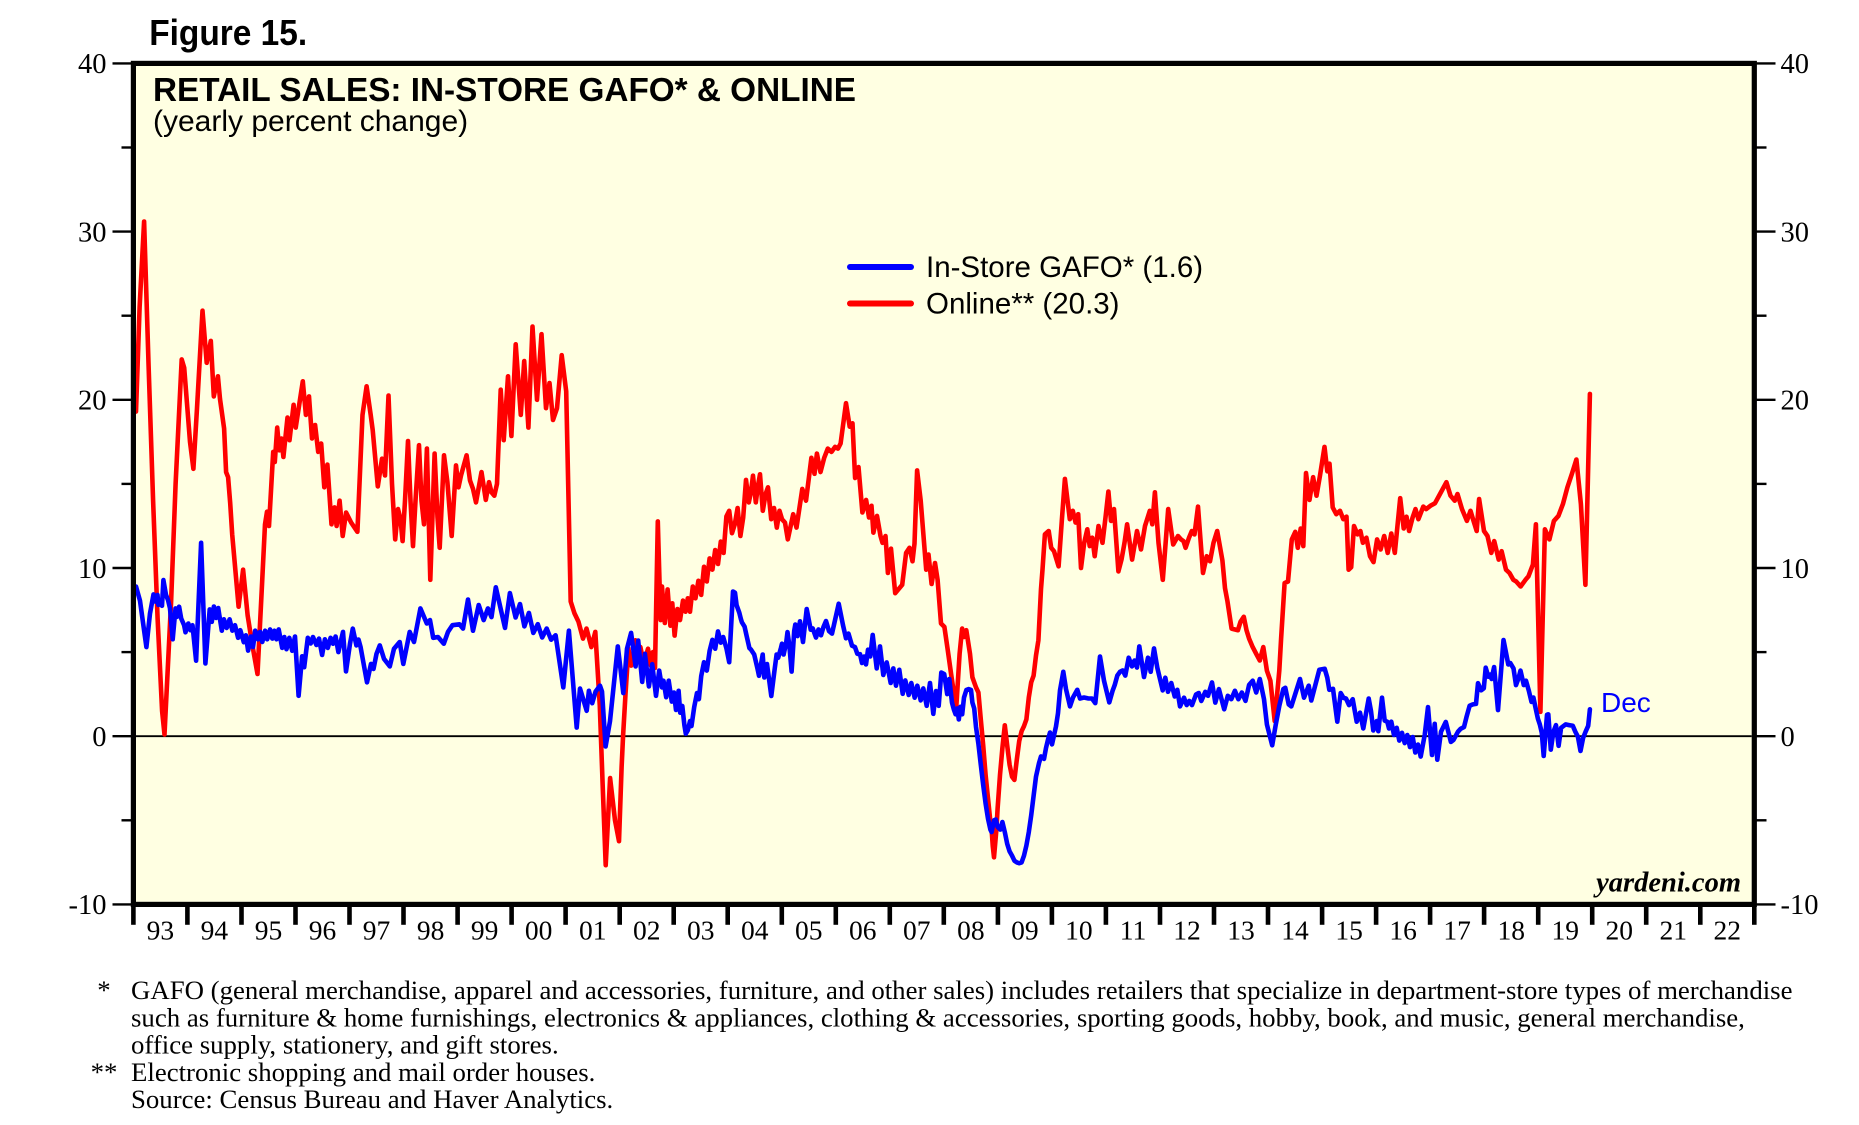 This screenshot has height=1125, width=1859. Describe the element at coordinates (1674, 930) in the screenshot. I see `svg-text: 21` at that location.